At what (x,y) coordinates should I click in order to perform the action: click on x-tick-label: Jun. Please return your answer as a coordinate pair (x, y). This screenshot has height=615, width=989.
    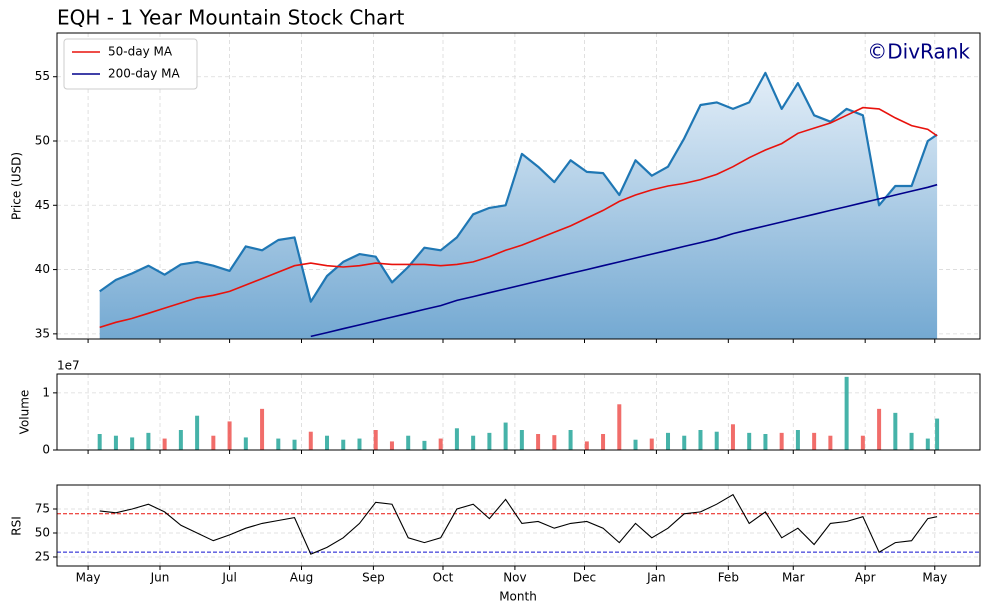
    Looking at the image, I should click on (160, 578).